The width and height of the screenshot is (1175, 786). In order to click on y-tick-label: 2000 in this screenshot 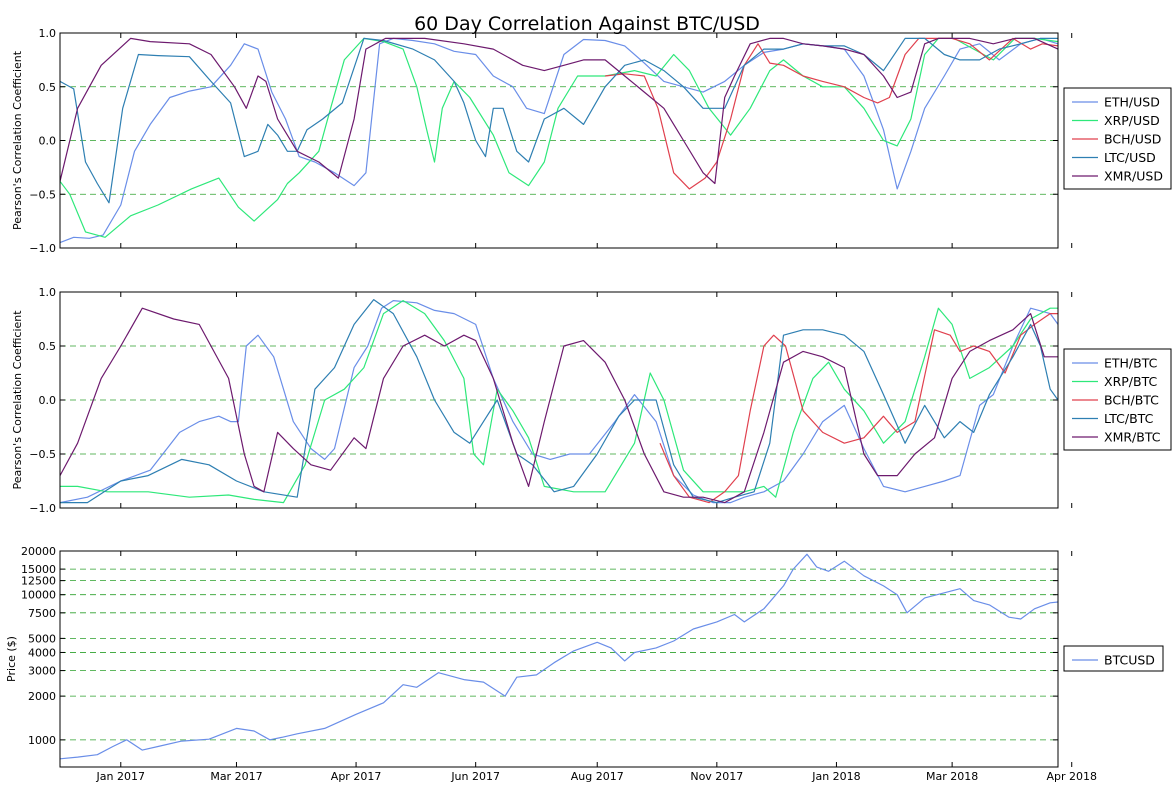, I will do `click(42, 696)`.